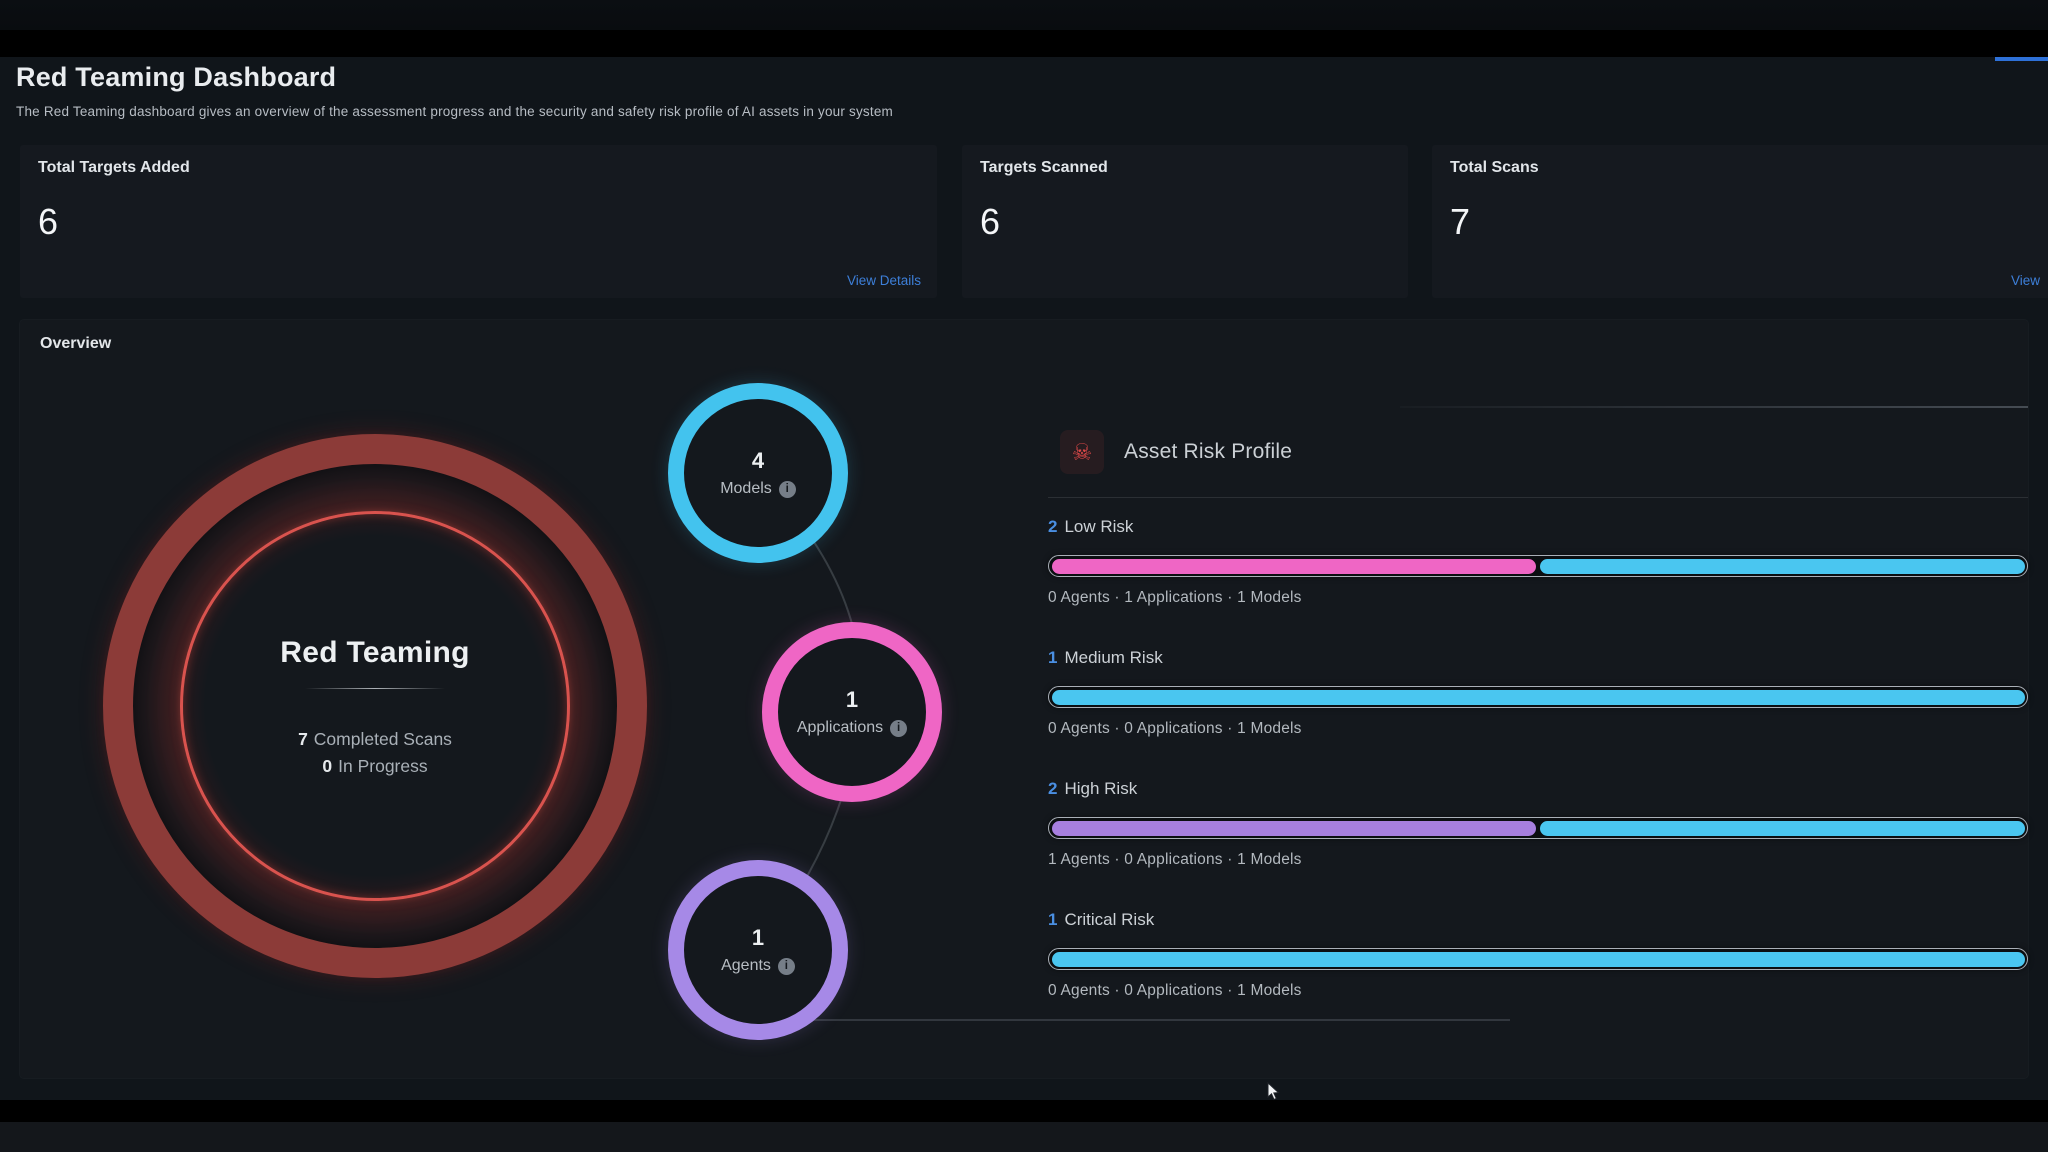  What do you see at coordinates (76, 343) in the screenshot?
I see `overview-section-title: Overview` at bounding box center [76, 343].